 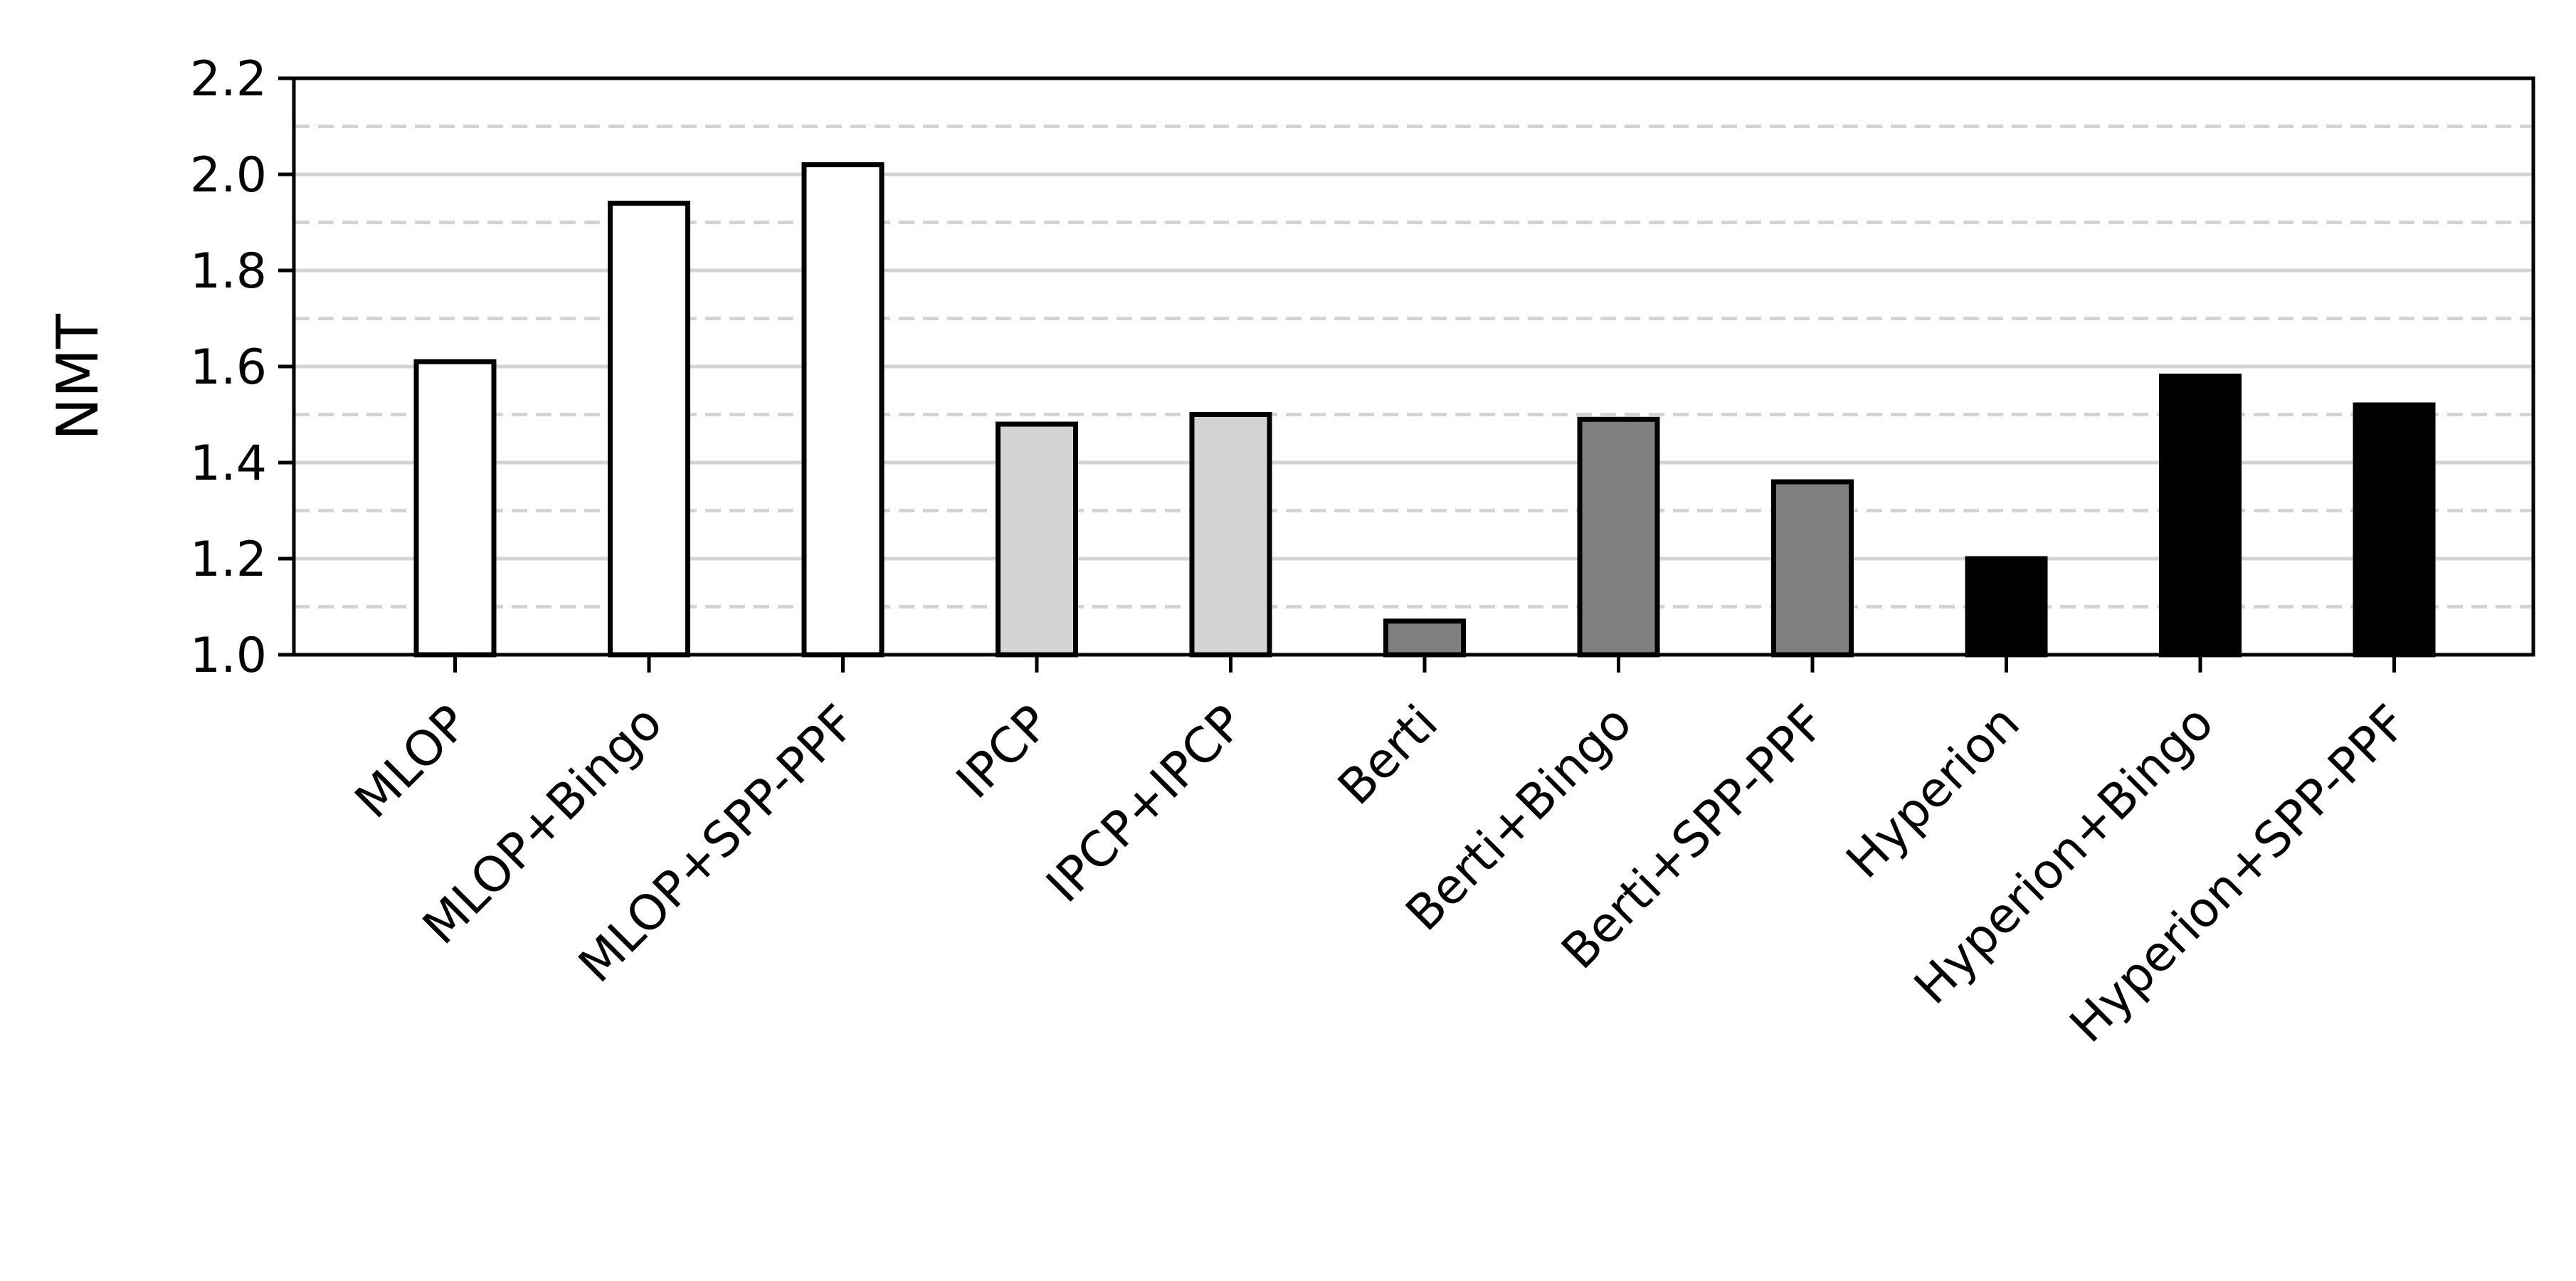 I want to click on x-tick-label: IPCP+IPCP, so click(x=1145, y=804).